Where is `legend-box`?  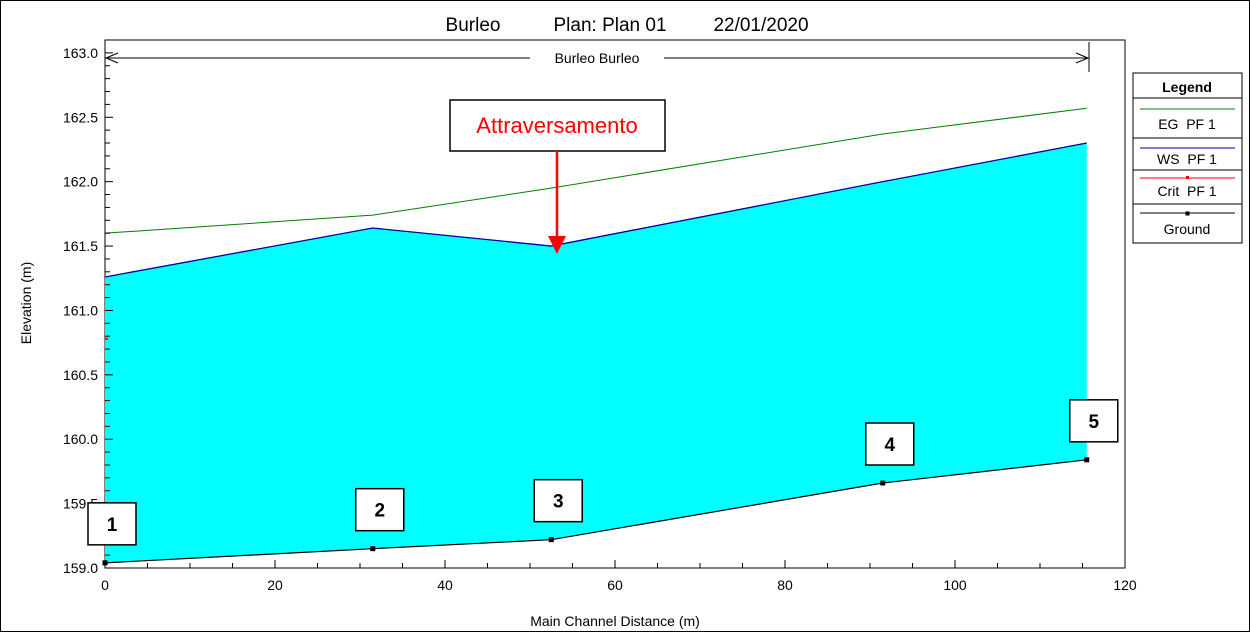 legend-box is located at coordinates (1187, 158).